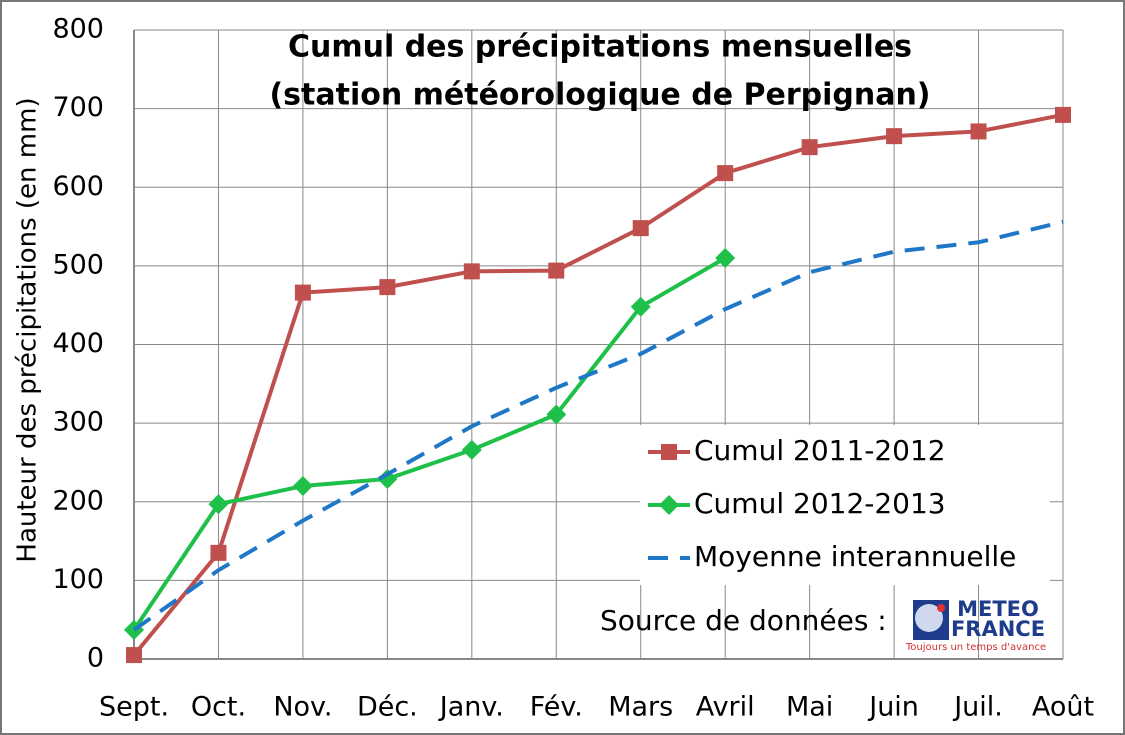 The image size is (1125, 735). Describe the element at coordinates (855, 556) in the screenshot. I see `legend-label: Moyenne interannuelle` at that location.